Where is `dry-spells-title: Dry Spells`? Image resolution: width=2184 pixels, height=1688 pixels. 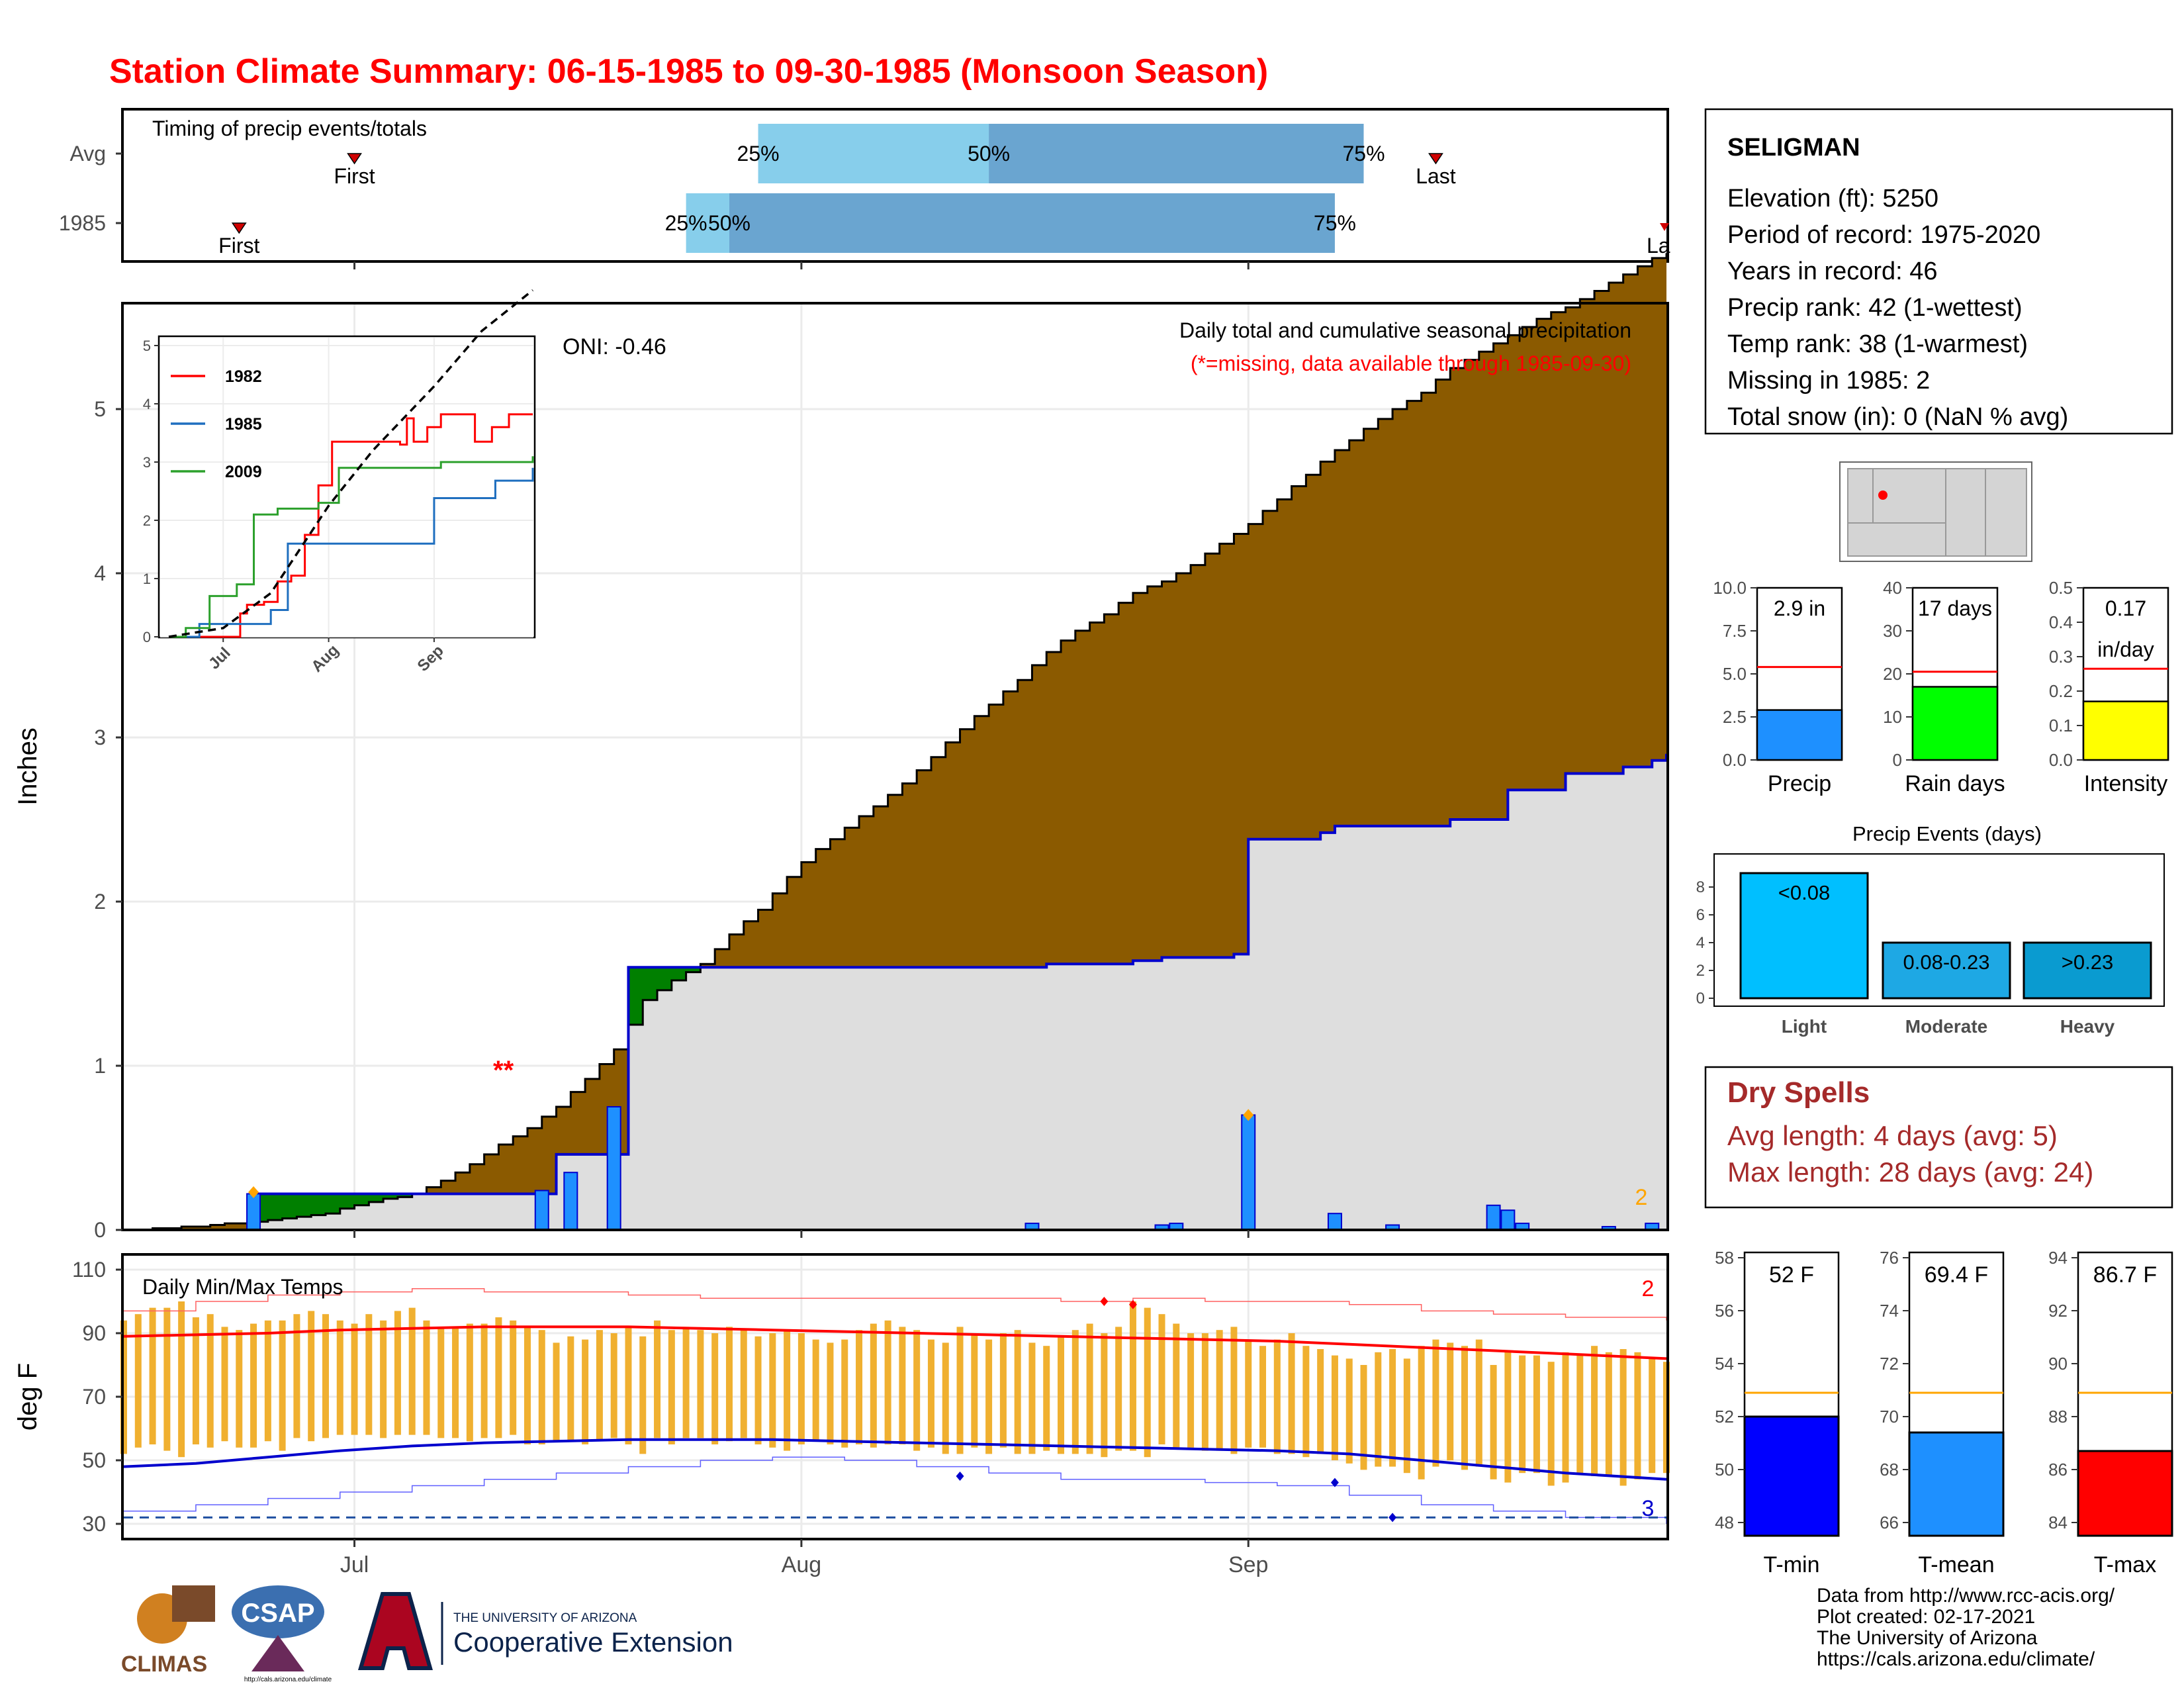 dry-spells-title: Dry Spells is located at coordinates (1798, 1092).